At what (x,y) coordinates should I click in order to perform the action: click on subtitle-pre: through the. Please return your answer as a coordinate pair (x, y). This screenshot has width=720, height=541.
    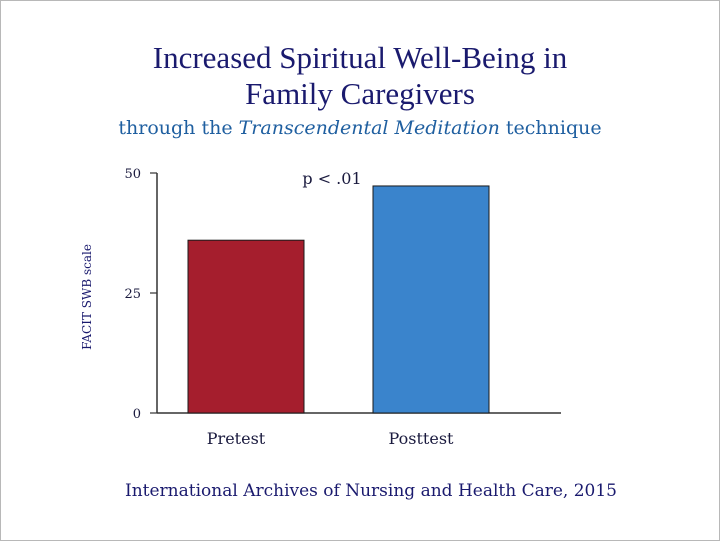
    Looking at the image, I should click on (178, 128).